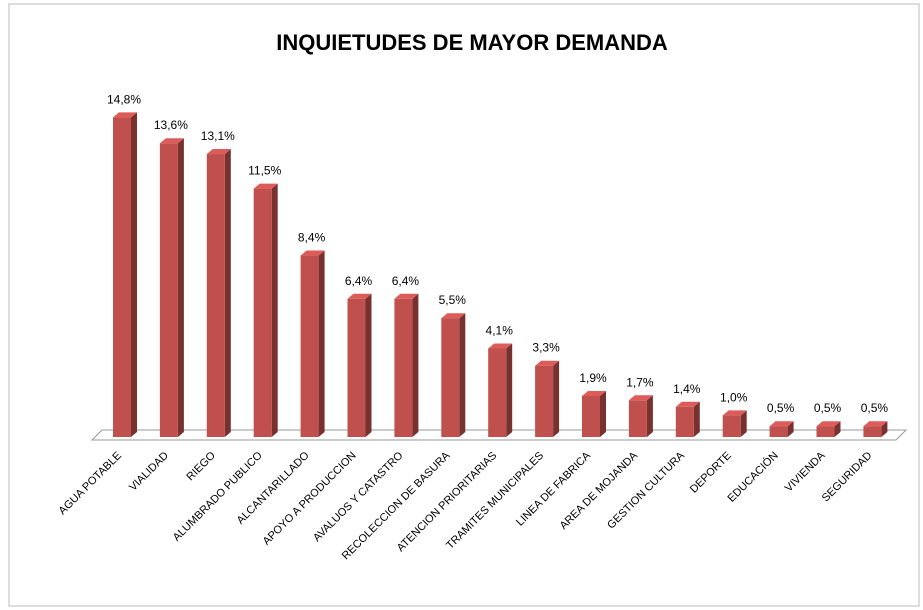 The width and height of the screenshot is (923, 610). What do you see at coordinates (687, 389) in the screenshot?
I see `value-label: 1,4%` at bounding box center [687, 389].